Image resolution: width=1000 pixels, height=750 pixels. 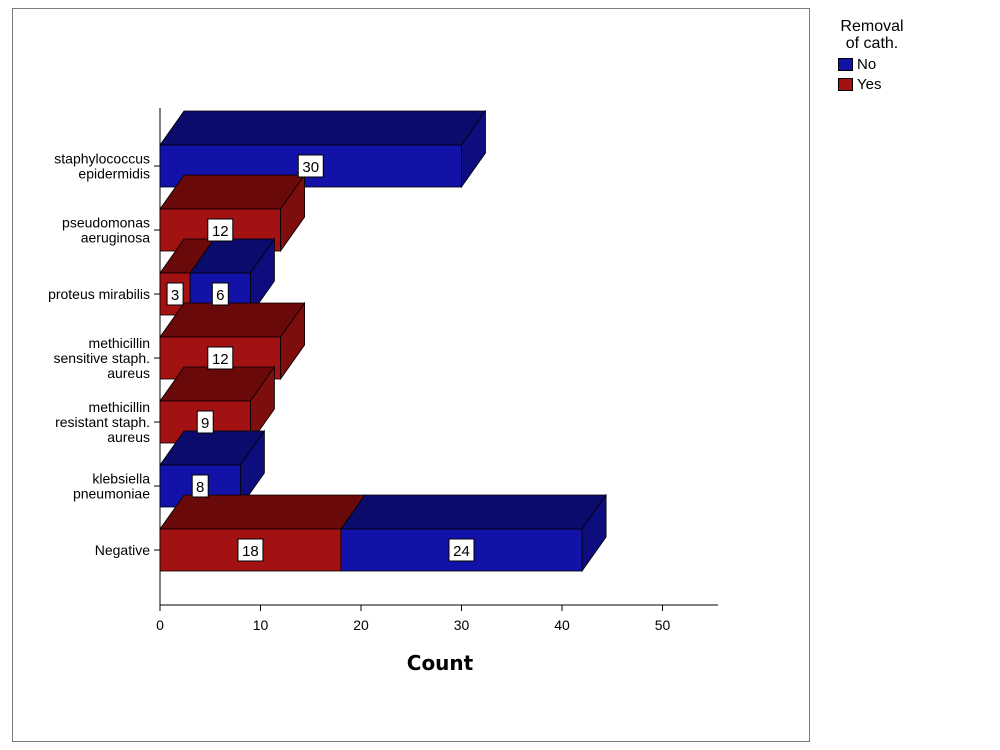 I want to click on data-label: 6, so click(x=220, y=294).